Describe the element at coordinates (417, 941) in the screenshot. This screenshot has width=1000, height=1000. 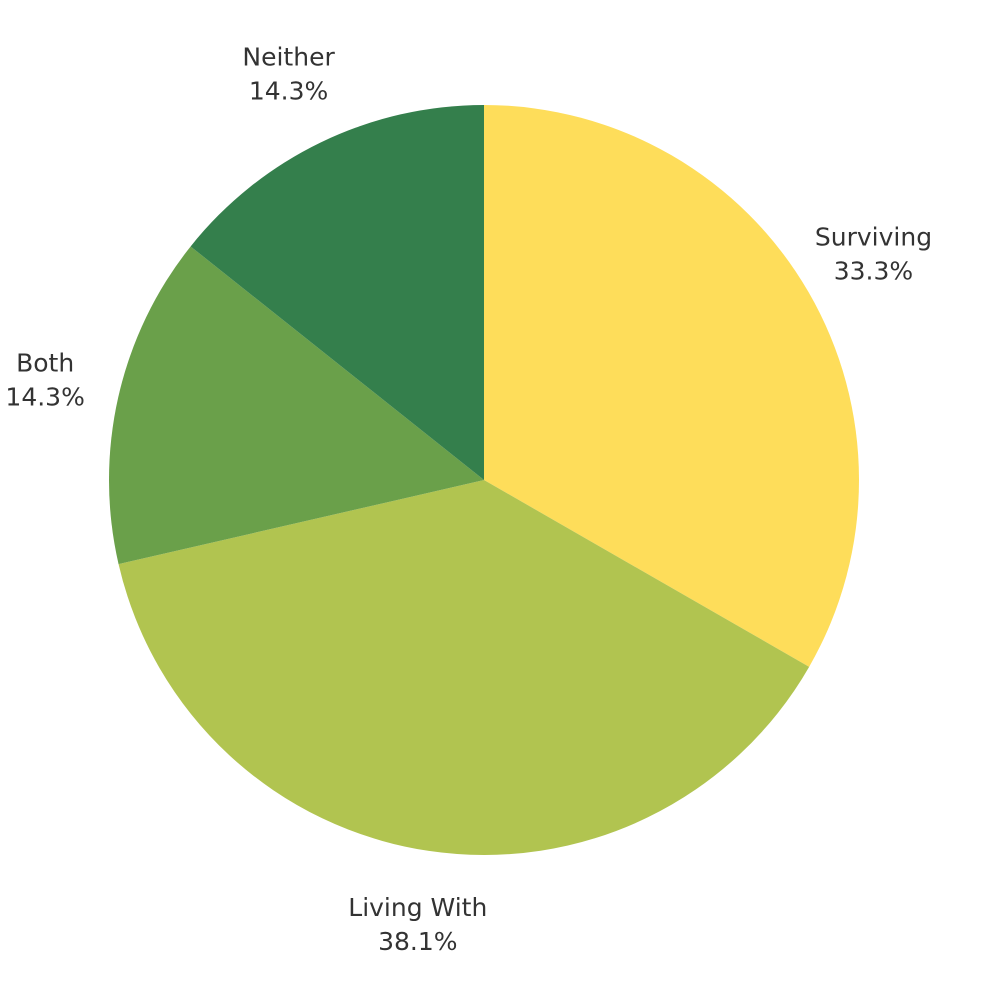
I see `slice-value-label: 38.1%` at that location.